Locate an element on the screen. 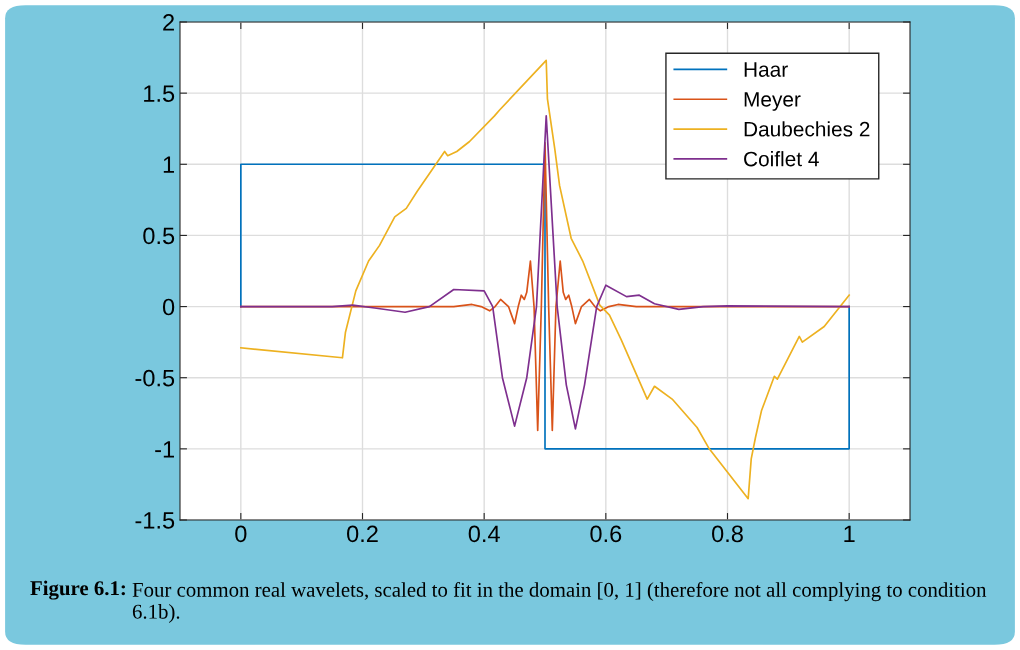 The height and width of the screenshot is (650, 1020). y-tick-label: 0.5 is located at coordinates (159, 236).